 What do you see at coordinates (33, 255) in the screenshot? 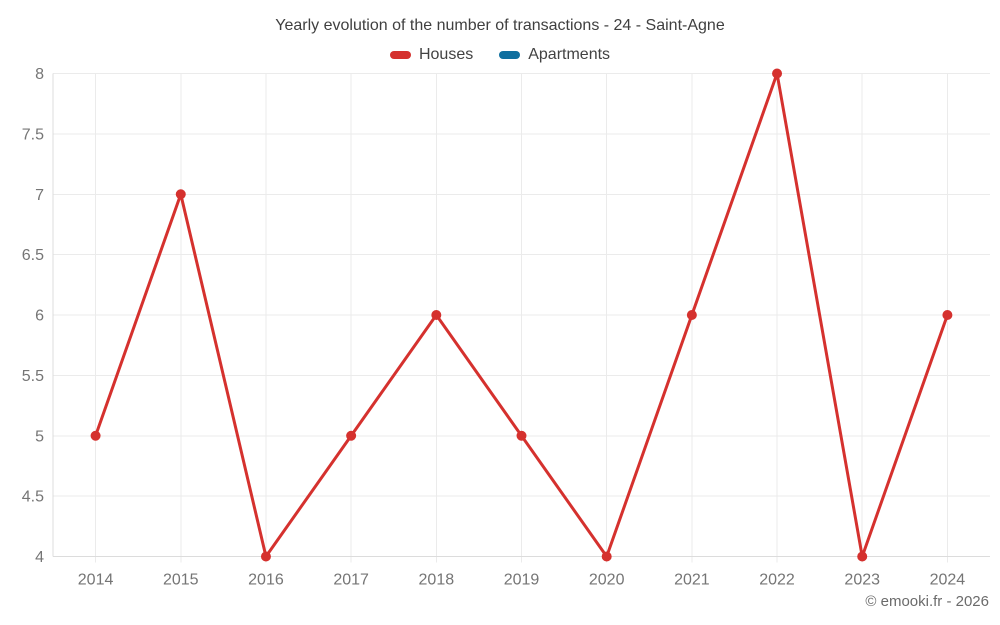
I see `y-tick-label: 6.5` at bounding box center [33, 255].